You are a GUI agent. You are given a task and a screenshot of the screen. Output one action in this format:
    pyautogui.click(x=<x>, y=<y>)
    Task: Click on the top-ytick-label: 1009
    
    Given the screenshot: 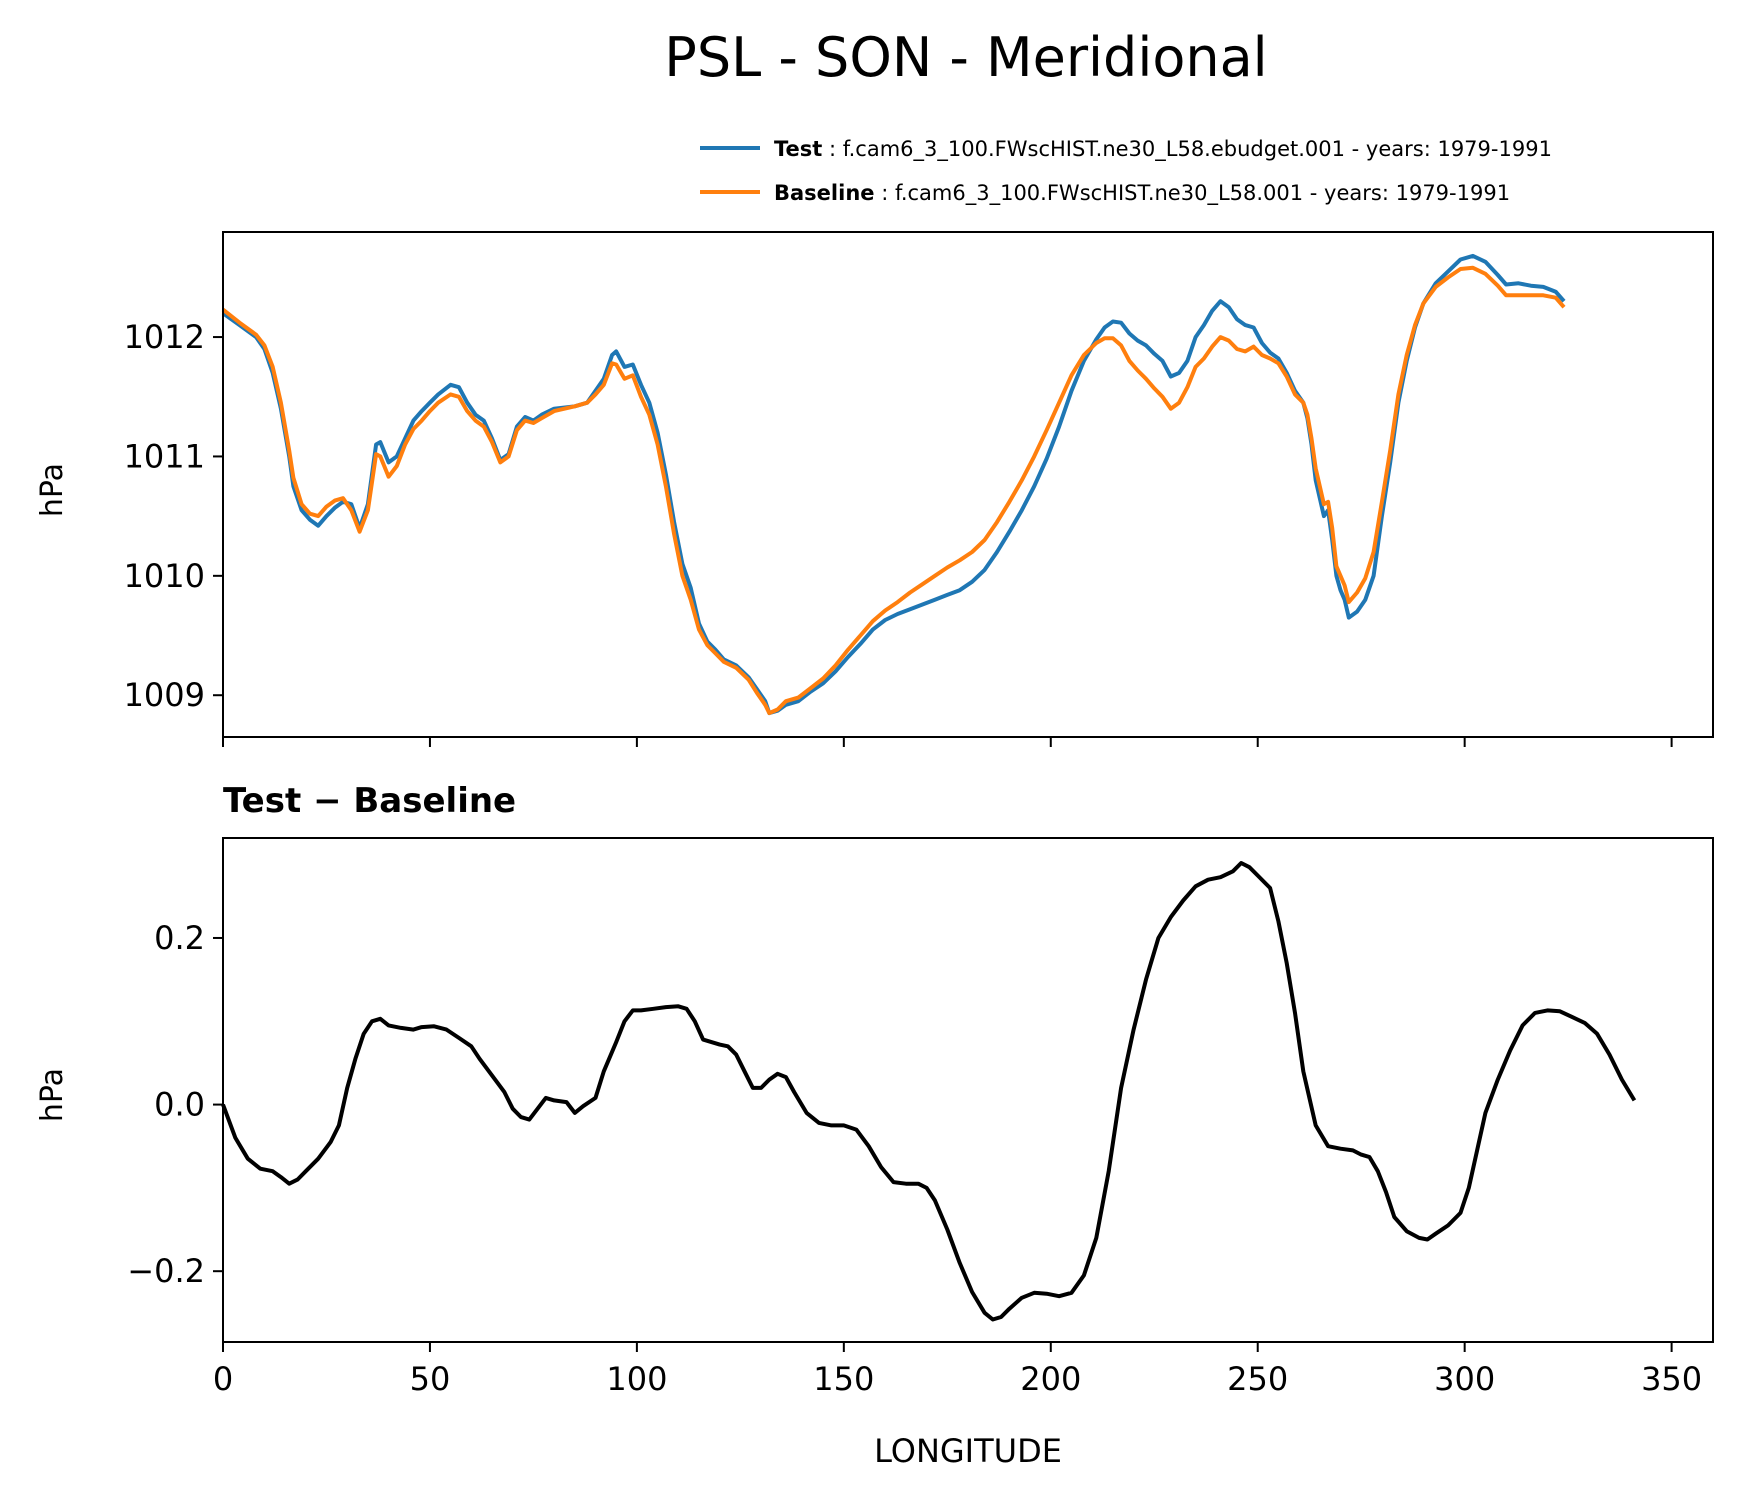 What is the action you would take?
    pyautogui.click(x=164, y=695)
    